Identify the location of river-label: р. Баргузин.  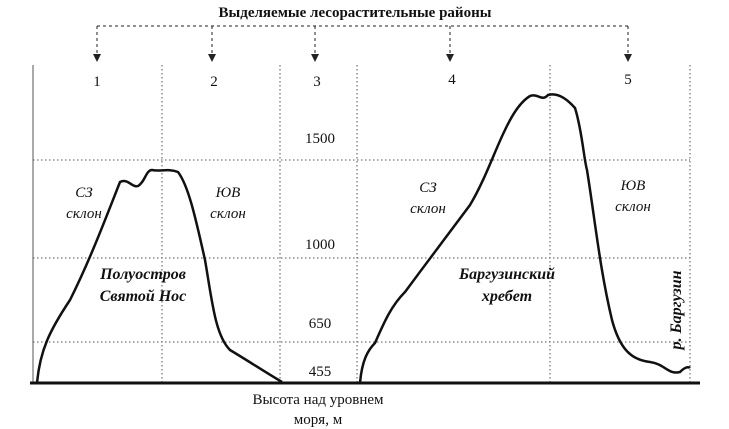
(676, 310).